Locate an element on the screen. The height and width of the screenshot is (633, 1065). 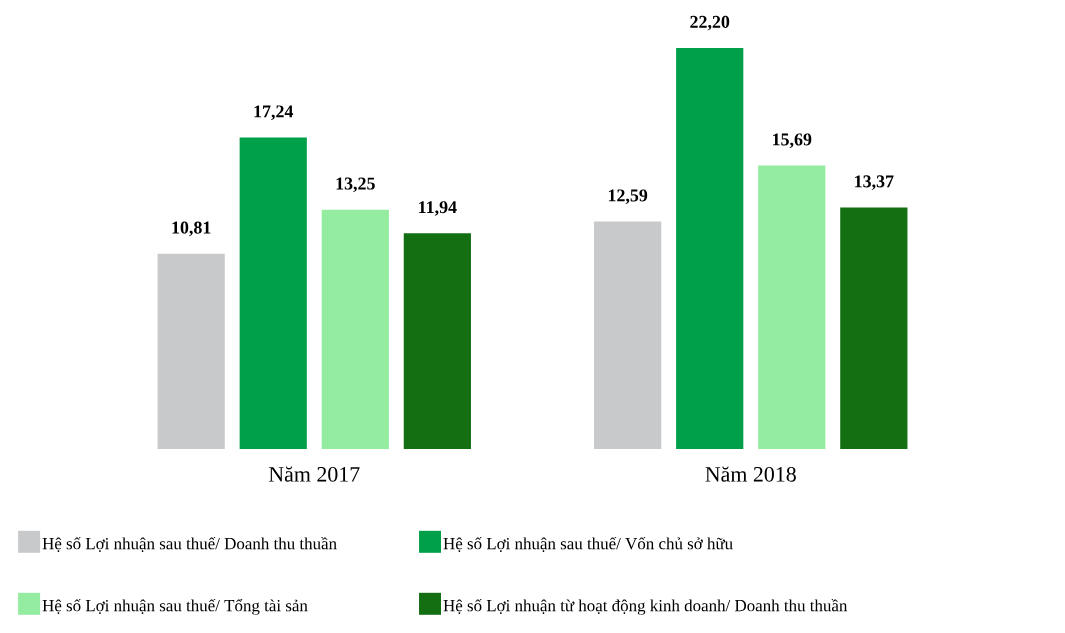
legend-label: Hệ số Lợi nhuận sau thuế/ Tổng tài sản is located at coordinates (175, 606).